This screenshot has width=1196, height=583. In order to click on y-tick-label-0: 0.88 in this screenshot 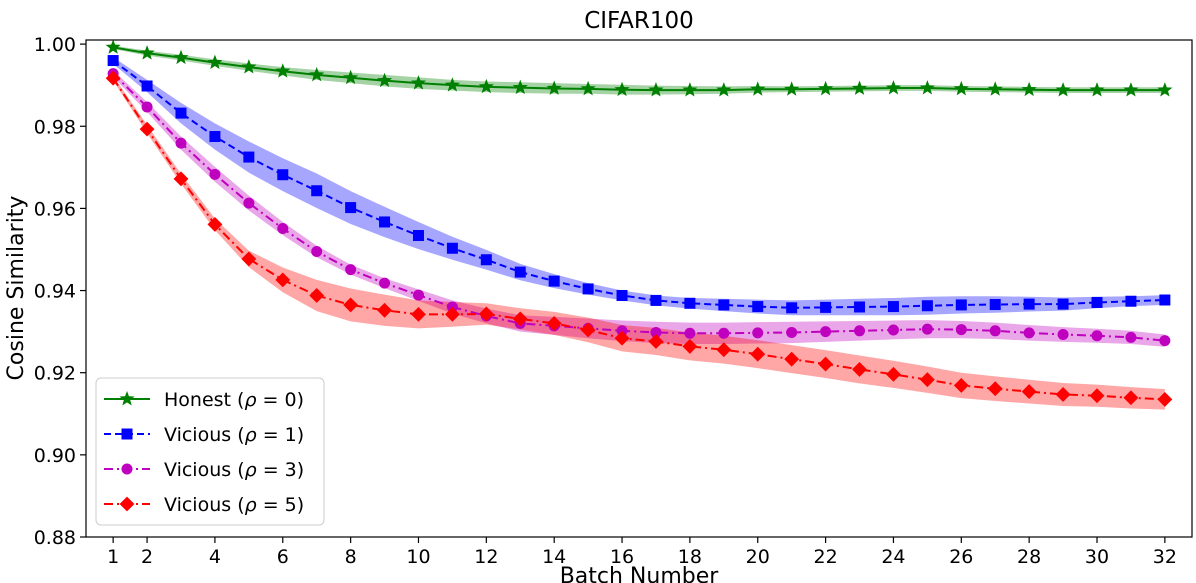, I will do `click(55, 538)`.